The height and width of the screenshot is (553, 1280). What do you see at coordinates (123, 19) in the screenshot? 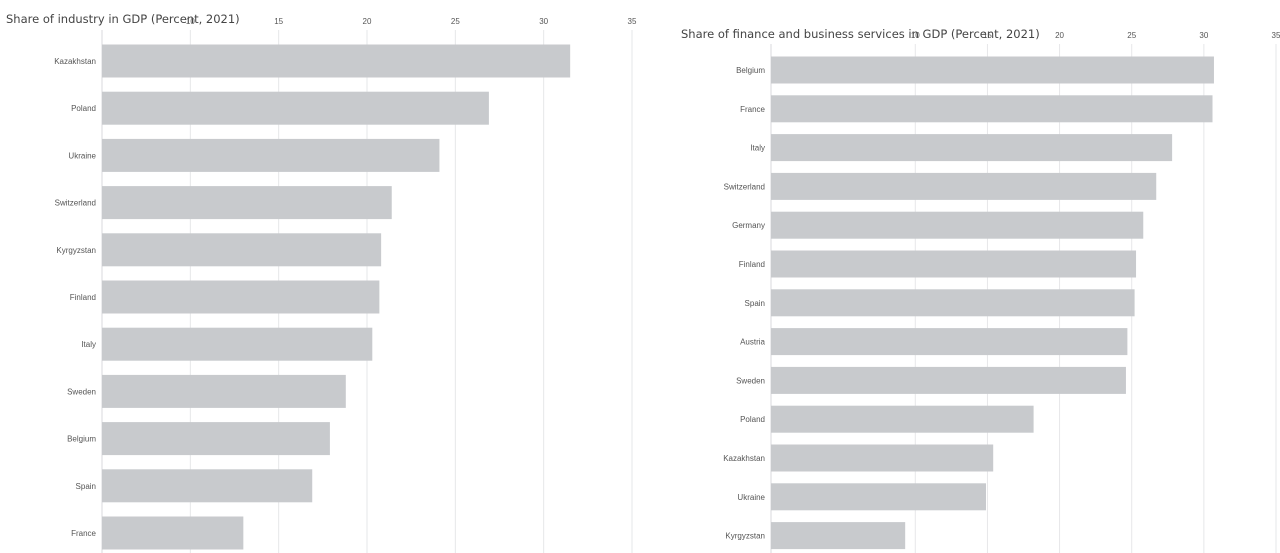
I see `chart-title: Share of industry in GDP (Percent, 2021)` at bounding box center [123, 19].